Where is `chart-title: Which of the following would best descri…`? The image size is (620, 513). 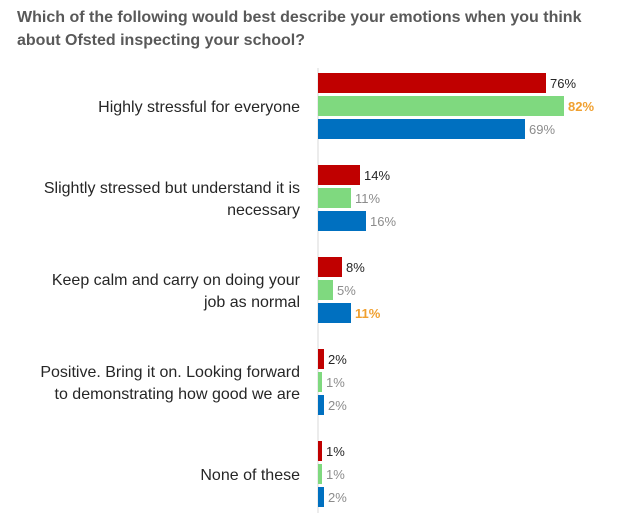 chart-title: Which of the following would best descri… is located at coordinates (299, 29).